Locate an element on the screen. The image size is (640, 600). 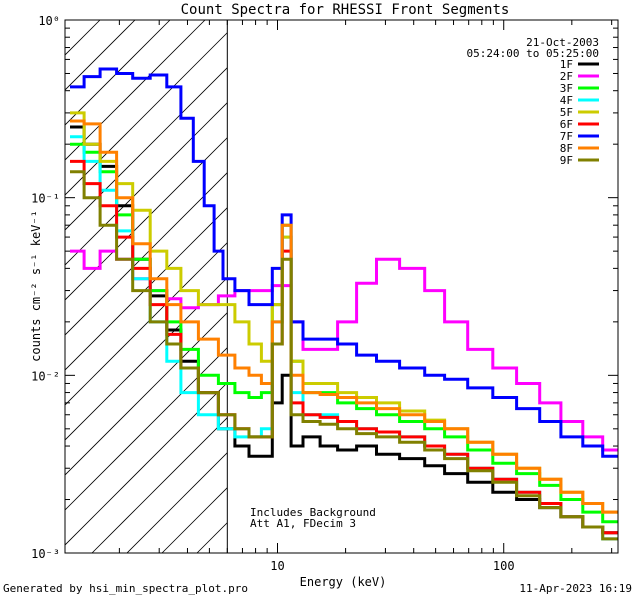
legend-label-1f: 1F is located at coordinates (566, 64).